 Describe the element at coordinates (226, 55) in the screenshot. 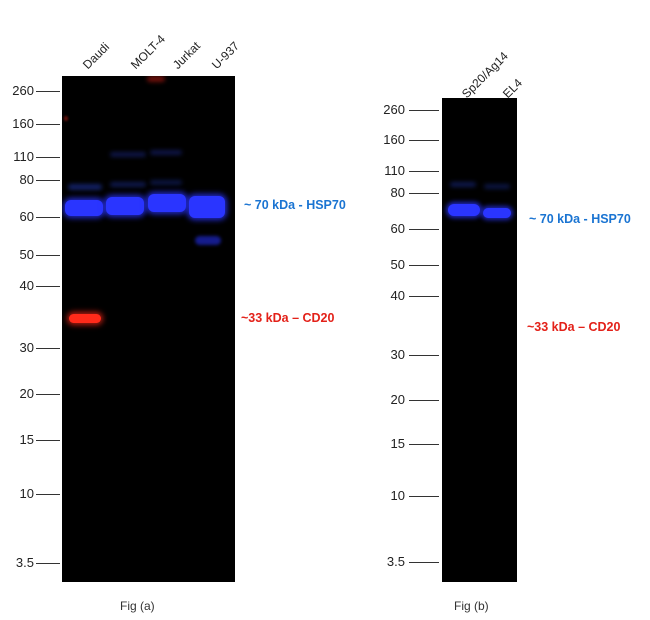

I see `lane-label-u937: U-937` at that location.